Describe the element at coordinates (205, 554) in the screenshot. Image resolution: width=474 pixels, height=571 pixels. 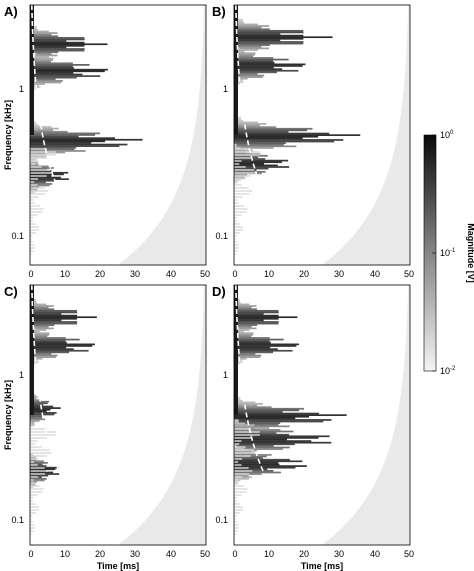
I see `x-tick-label-c-50: 50` at that location.